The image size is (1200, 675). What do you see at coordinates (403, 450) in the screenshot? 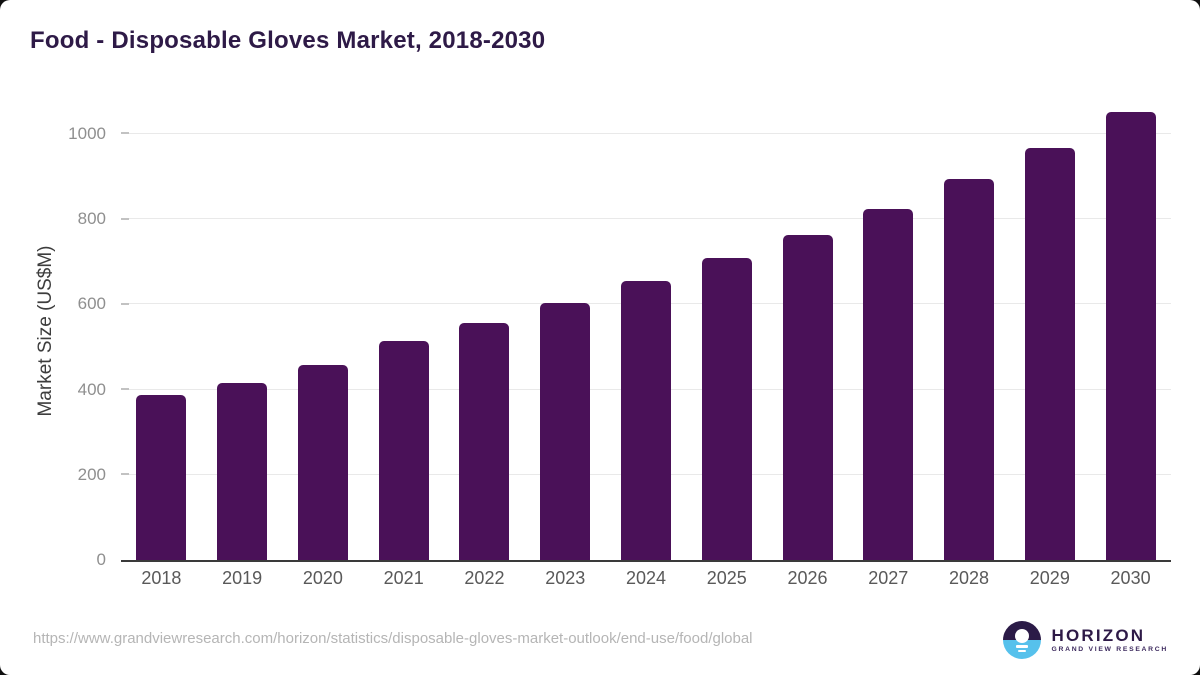
I see `bar-2021` at bounding box center [403, 450].